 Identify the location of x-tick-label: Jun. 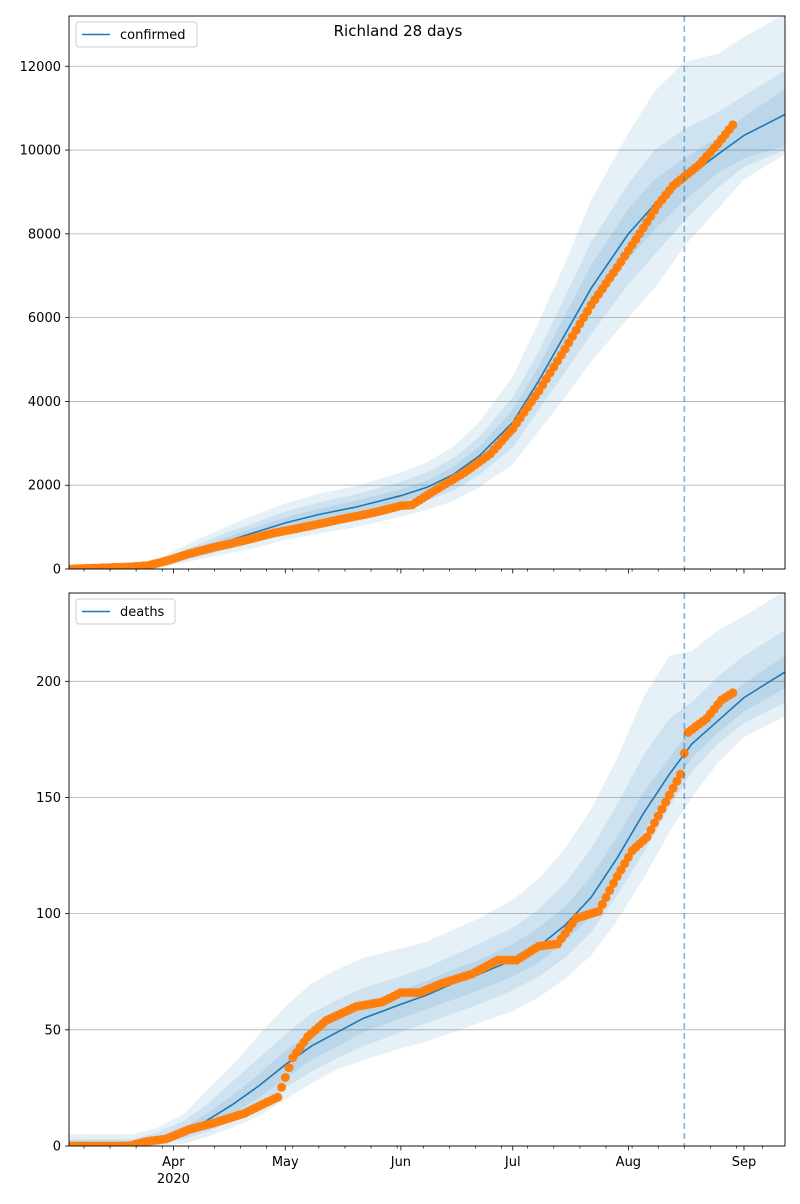
(400, 1162).